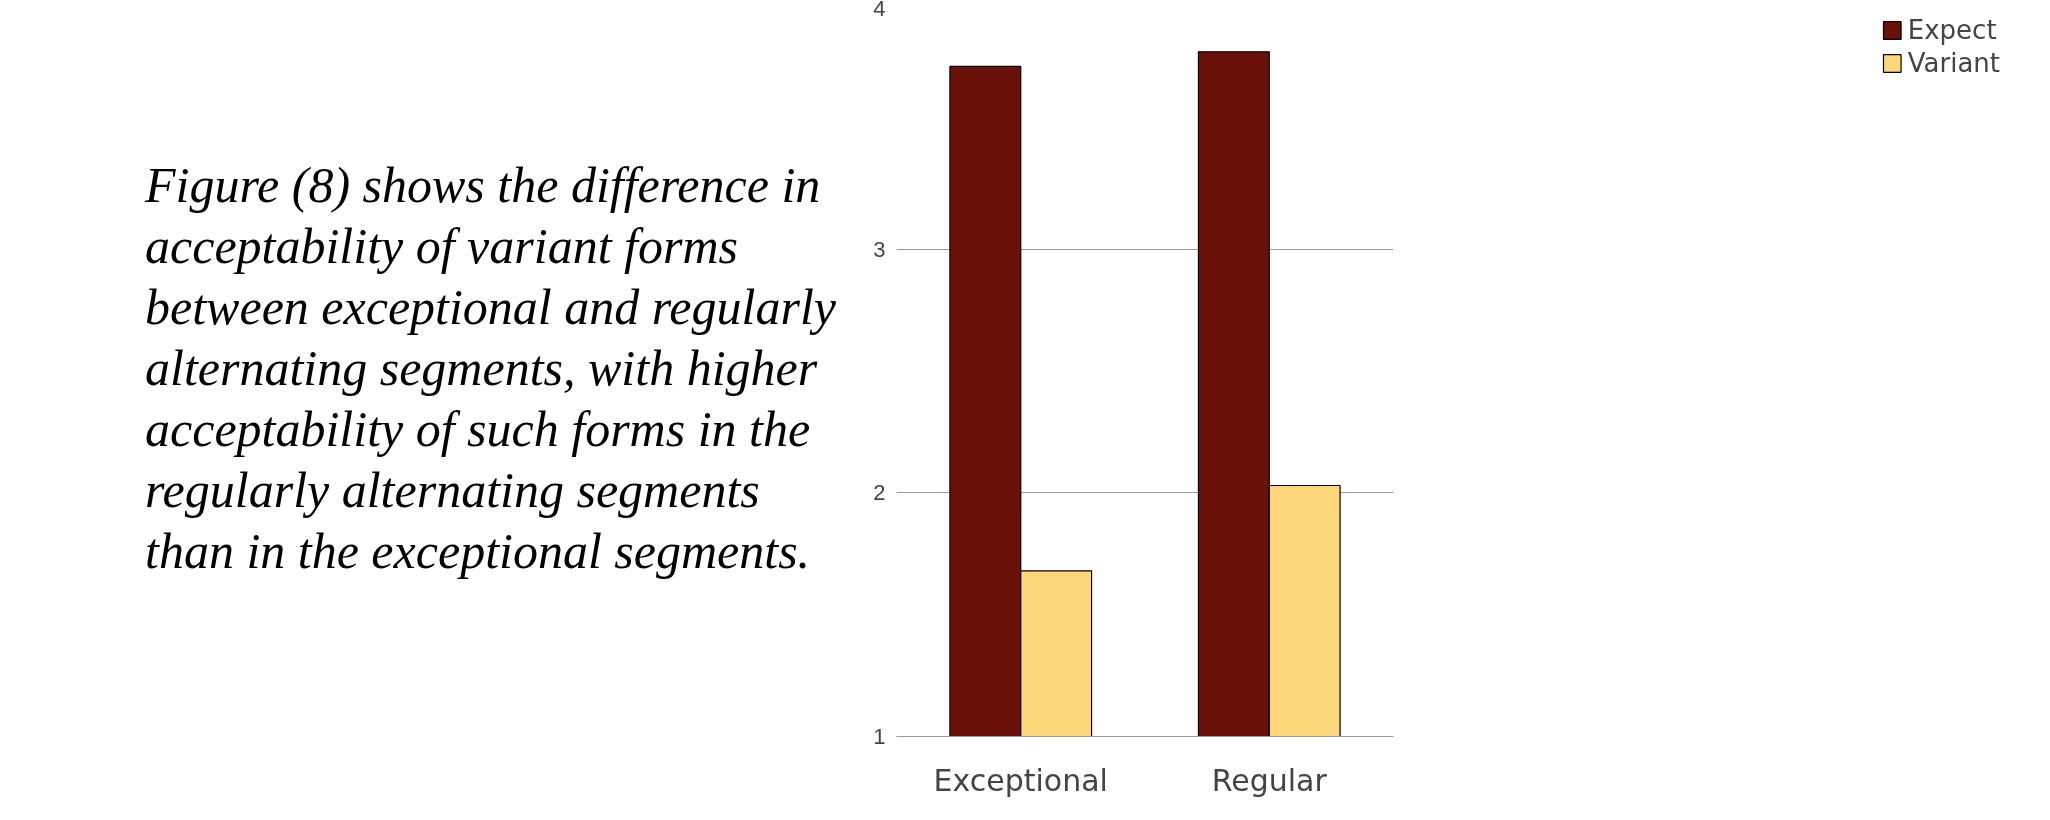 Image resolution: width=2050 pixels, height=820 pixels. Describe the element at coordinates (879, 493) in the screenshot. I see `y-tick-label: 2` at that location.